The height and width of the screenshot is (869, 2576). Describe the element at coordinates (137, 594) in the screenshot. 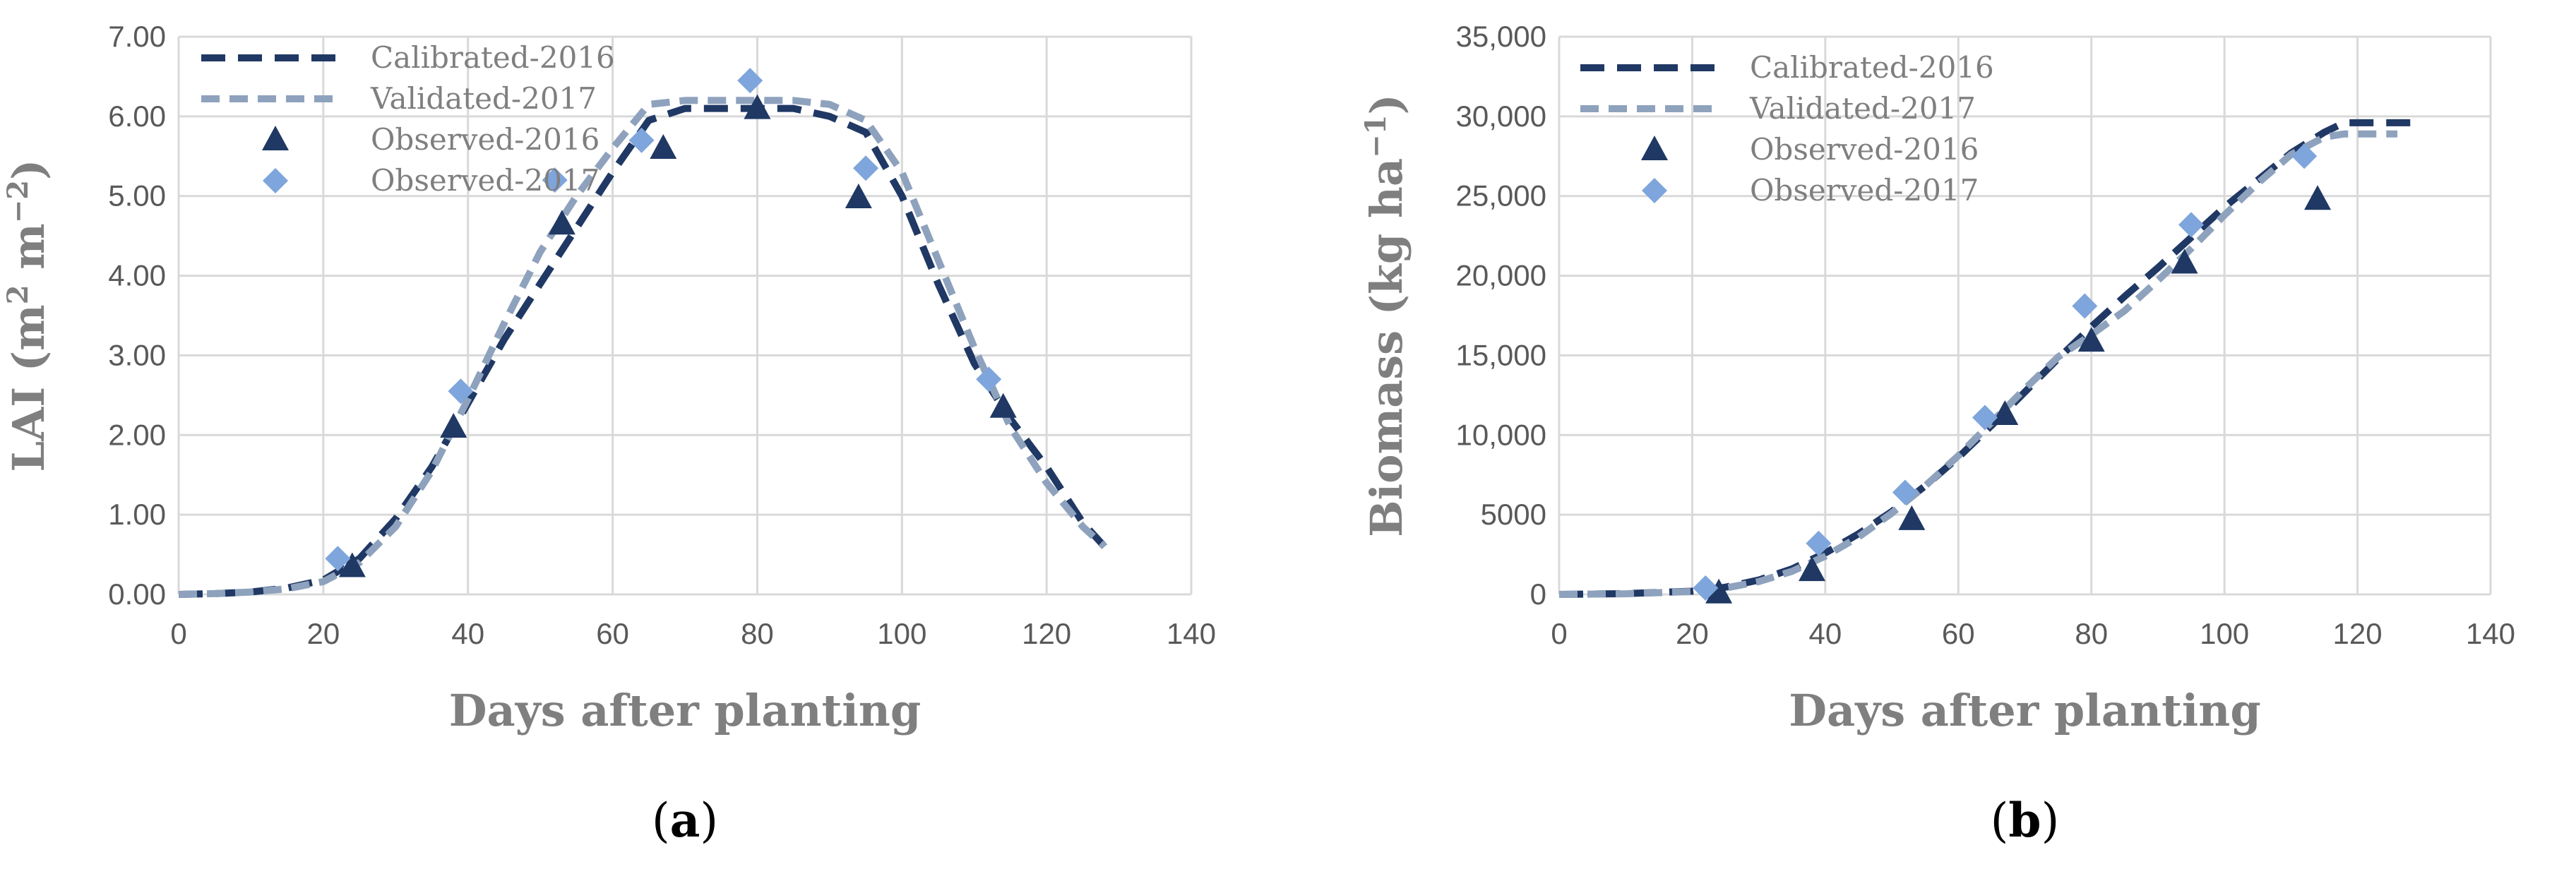

I see `y-tick-label: 0.00` at that location.